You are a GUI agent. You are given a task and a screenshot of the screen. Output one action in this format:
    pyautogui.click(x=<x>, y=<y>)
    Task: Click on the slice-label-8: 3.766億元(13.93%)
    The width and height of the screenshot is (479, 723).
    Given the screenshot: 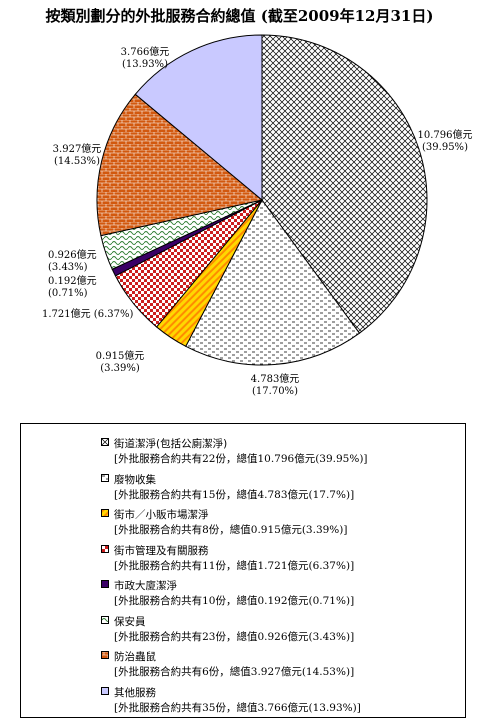 What is the action you would take?
    pyautogui.click(x=145, y=57)
    